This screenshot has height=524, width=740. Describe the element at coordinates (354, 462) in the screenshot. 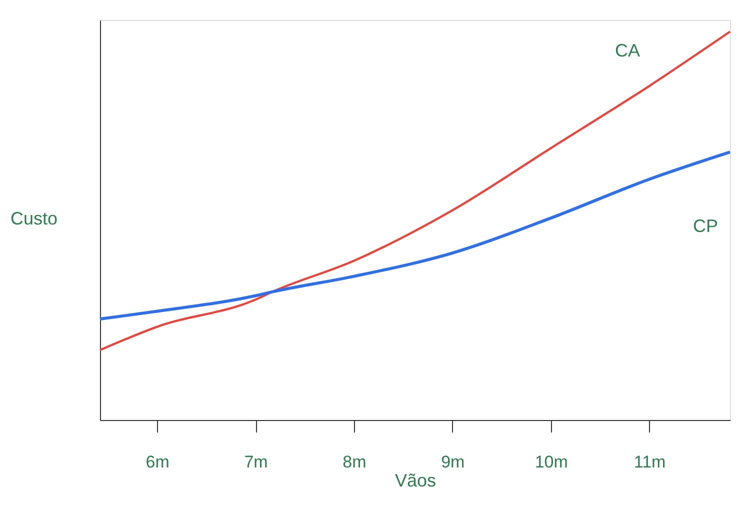

I see `x-tick-label: 8m` at that location.